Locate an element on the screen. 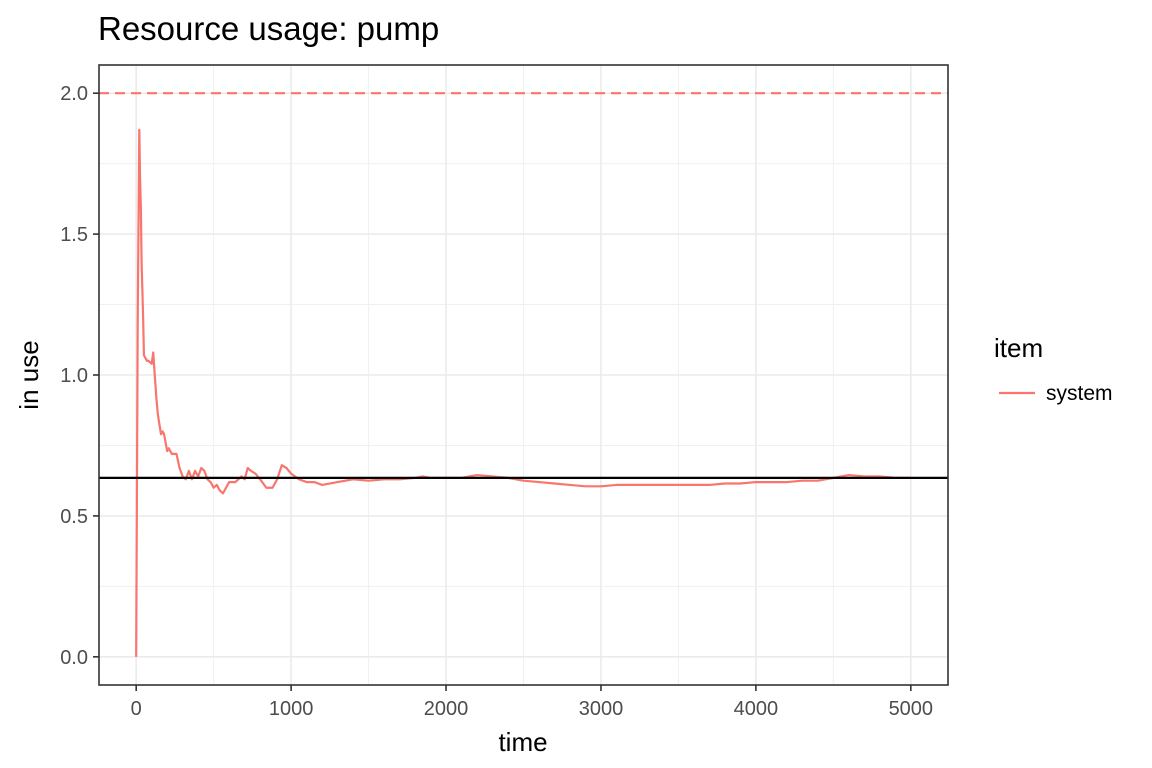  x-tick-label: 3000 is located at coordinates (601, 709).